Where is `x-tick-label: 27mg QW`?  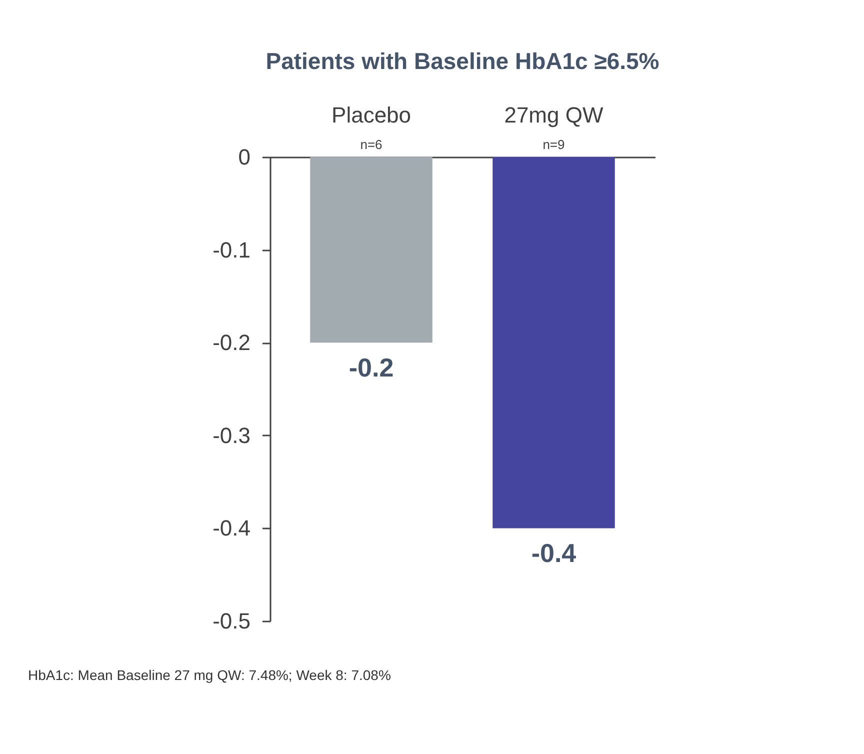 x-tick-label: 27mg QW is located at coordinates (554, 115).